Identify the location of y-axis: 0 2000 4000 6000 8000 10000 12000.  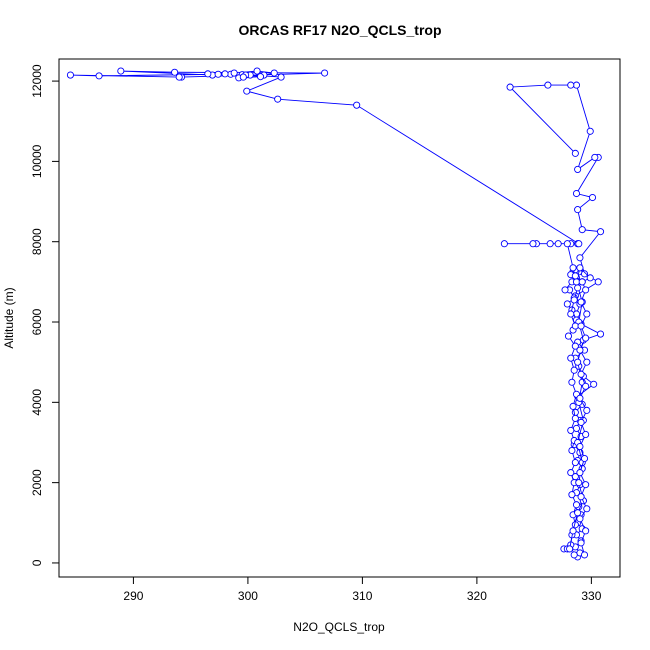
(44, 315).